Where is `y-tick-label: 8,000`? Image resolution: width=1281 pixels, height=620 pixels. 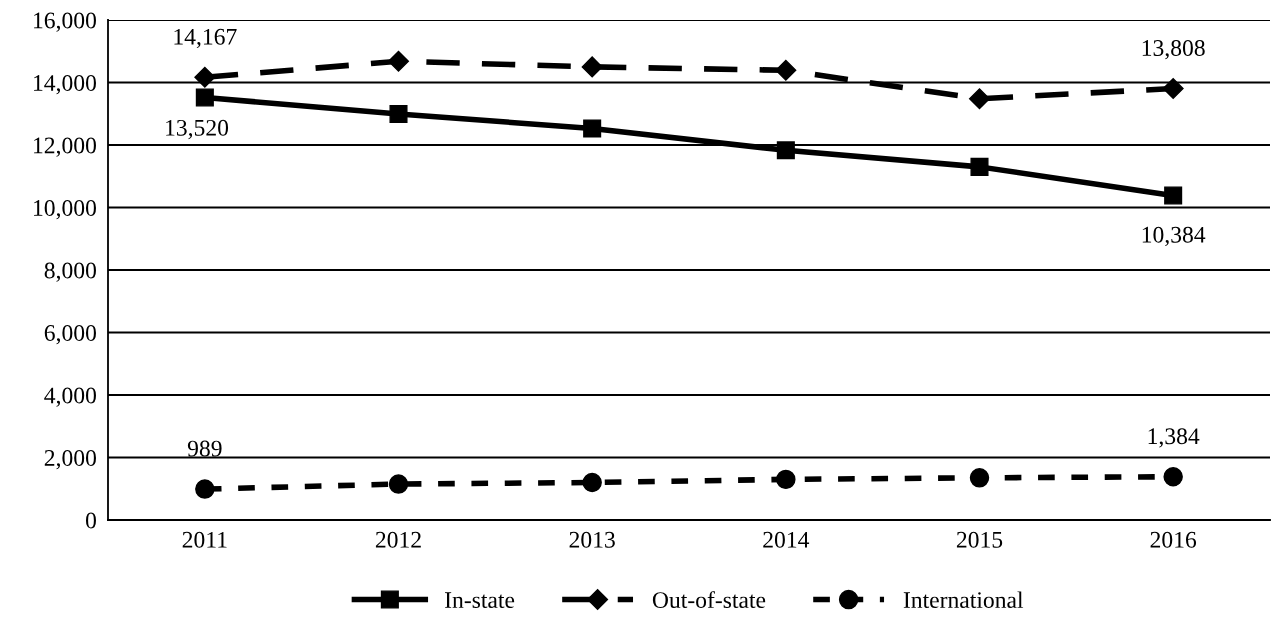 y-tick-label: 8,000 is located at coordinates (70, 272).